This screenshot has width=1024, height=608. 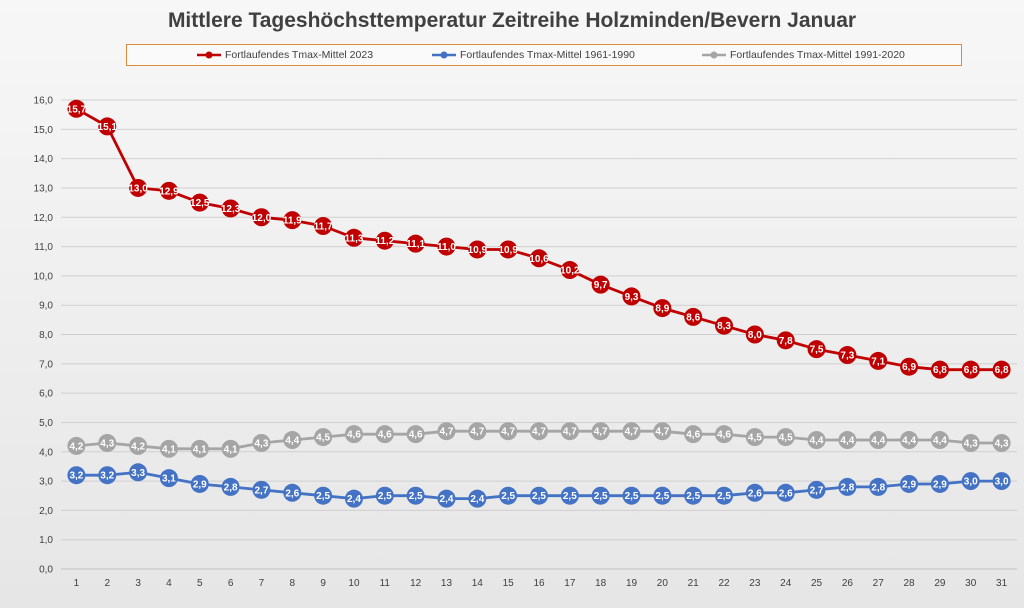 I want to click on x-tick-label: 9, so click(x=323, y=583).